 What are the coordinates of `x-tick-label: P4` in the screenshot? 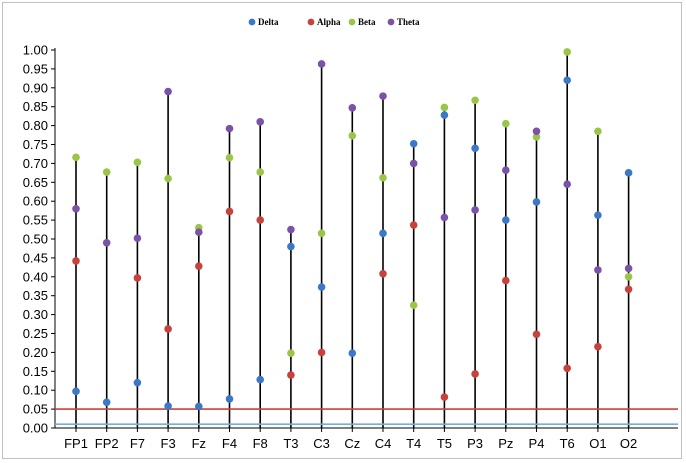 It's located at (537, 443).